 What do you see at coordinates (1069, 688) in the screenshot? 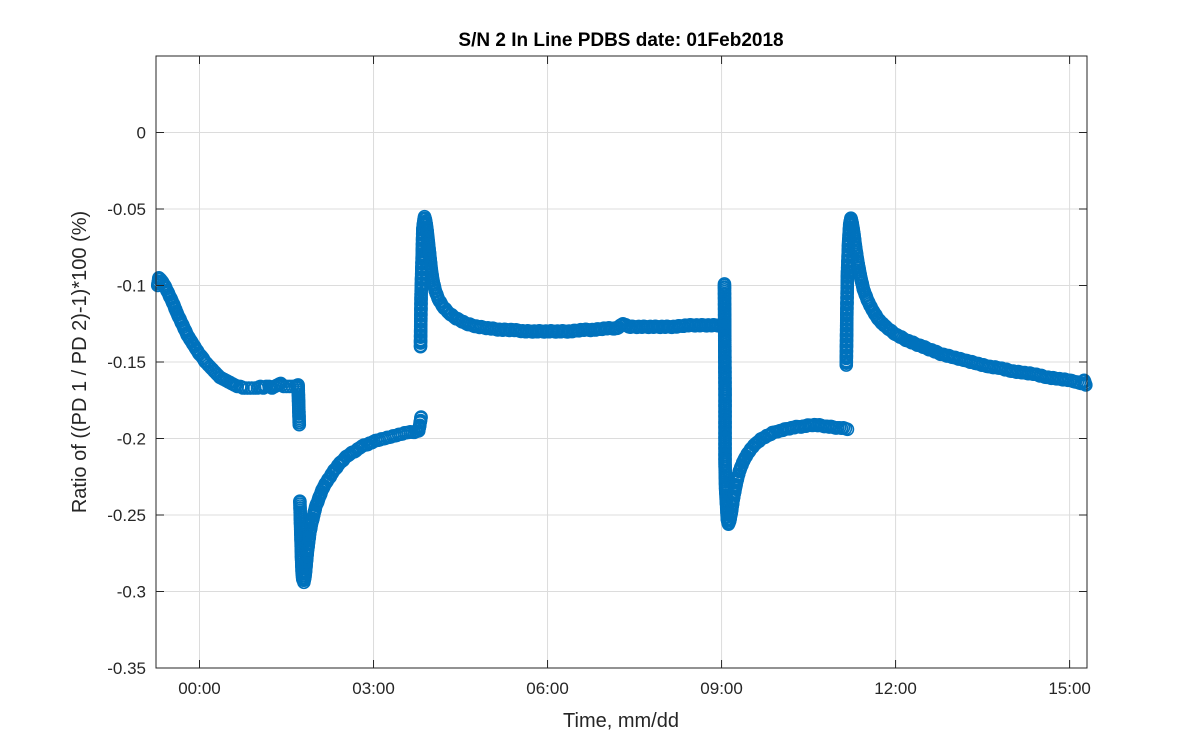
I see `x-tick-label: 15:00` at bounding box center [1069, 688].